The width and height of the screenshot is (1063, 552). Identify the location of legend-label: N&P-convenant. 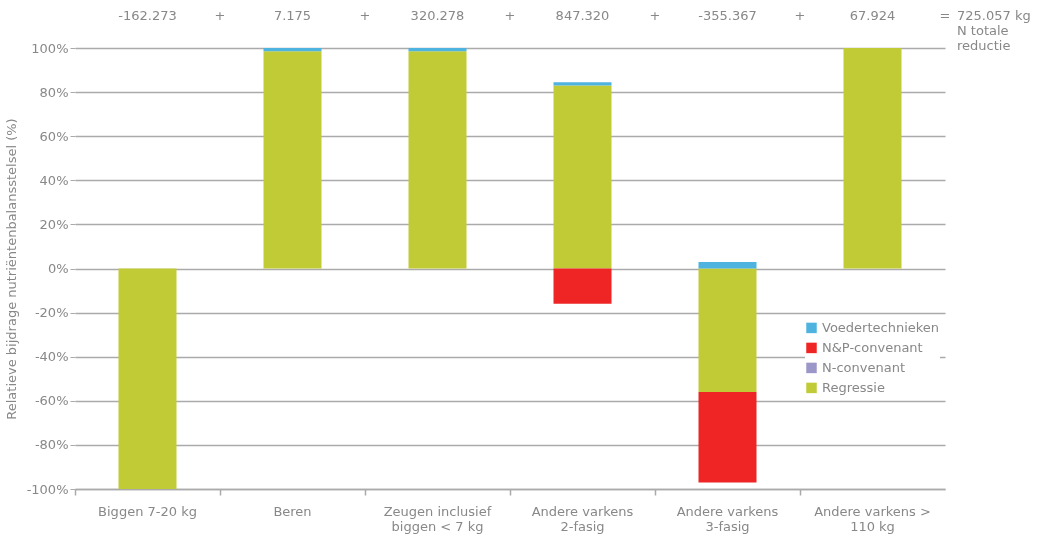
(872, 347).